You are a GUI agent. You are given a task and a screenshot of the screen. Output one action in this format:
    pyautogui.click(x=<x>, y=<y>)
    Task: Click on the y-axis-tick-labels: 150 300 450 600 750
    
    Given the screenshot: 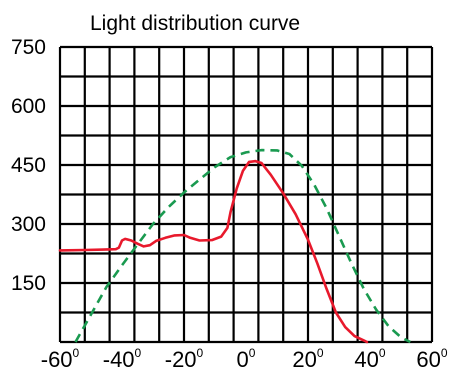 What is the action you would take?
    pyautogui.click(x=28, y=165)
    